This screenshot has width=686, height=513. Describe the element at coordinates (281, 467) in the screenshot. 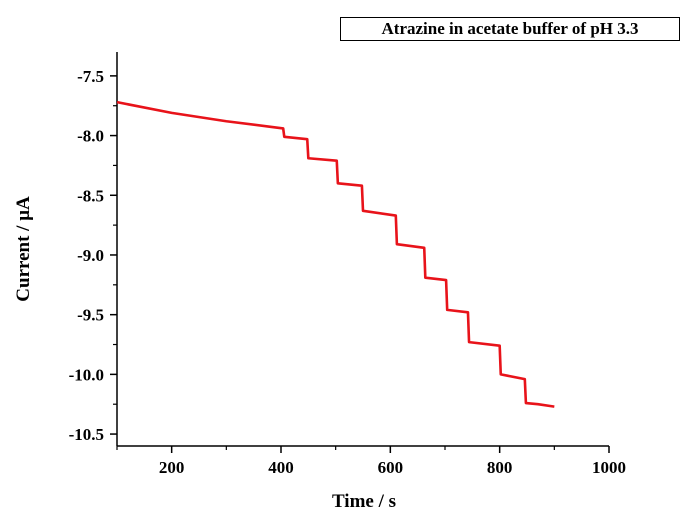

I see `x-tick-label: 400` at that location.